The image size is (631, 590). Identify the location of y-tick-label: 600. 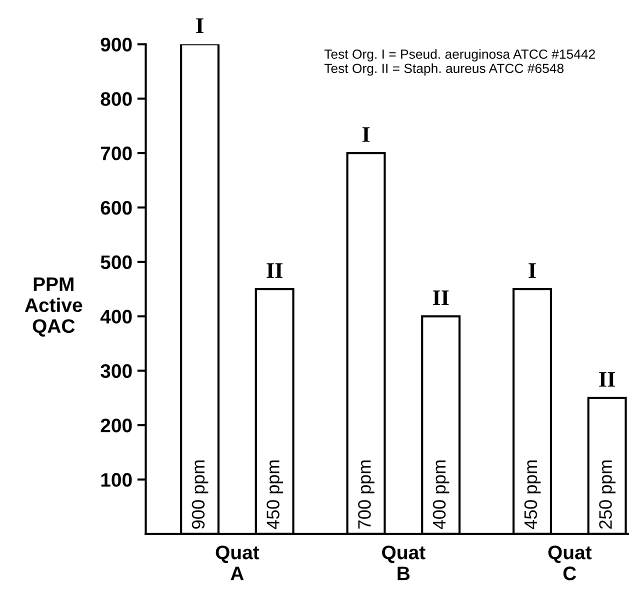
(116, 207).